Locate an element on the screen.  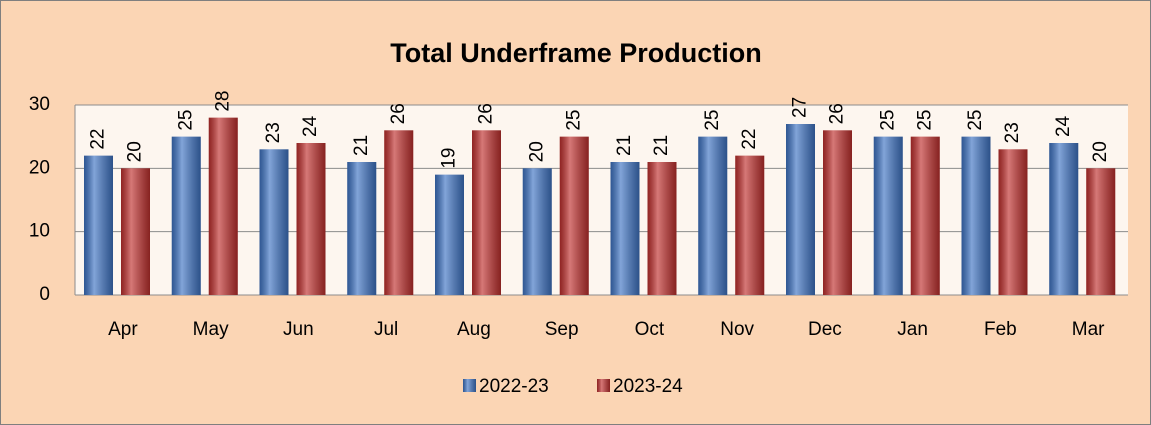
x-tick-label: Mar is located at coordinates (1088, 329).